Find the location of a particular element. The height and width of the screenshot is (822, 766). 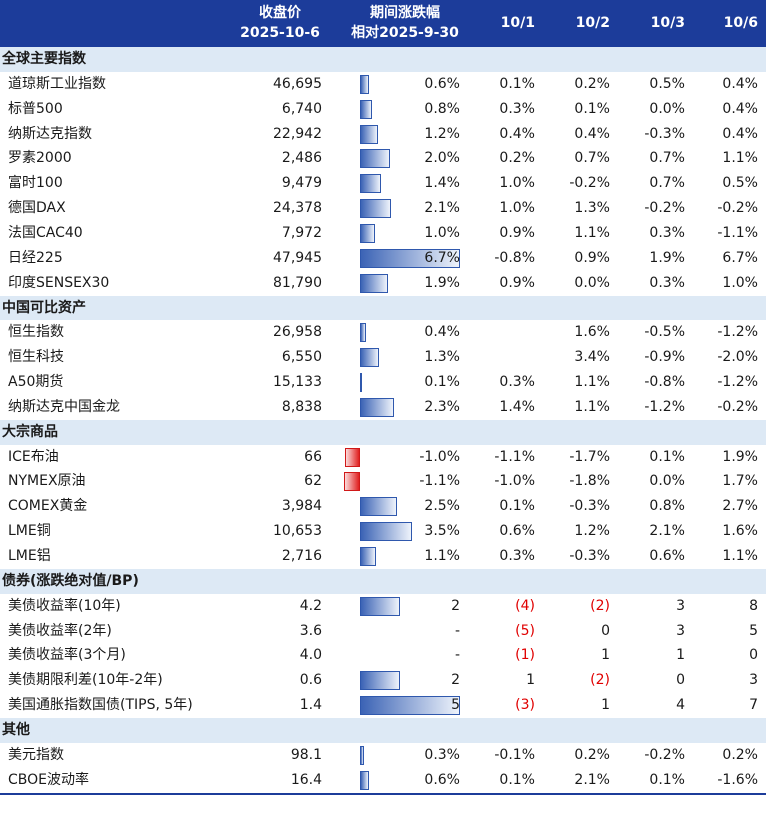

row-name: A50期货 is located at coordinates (36, 382).